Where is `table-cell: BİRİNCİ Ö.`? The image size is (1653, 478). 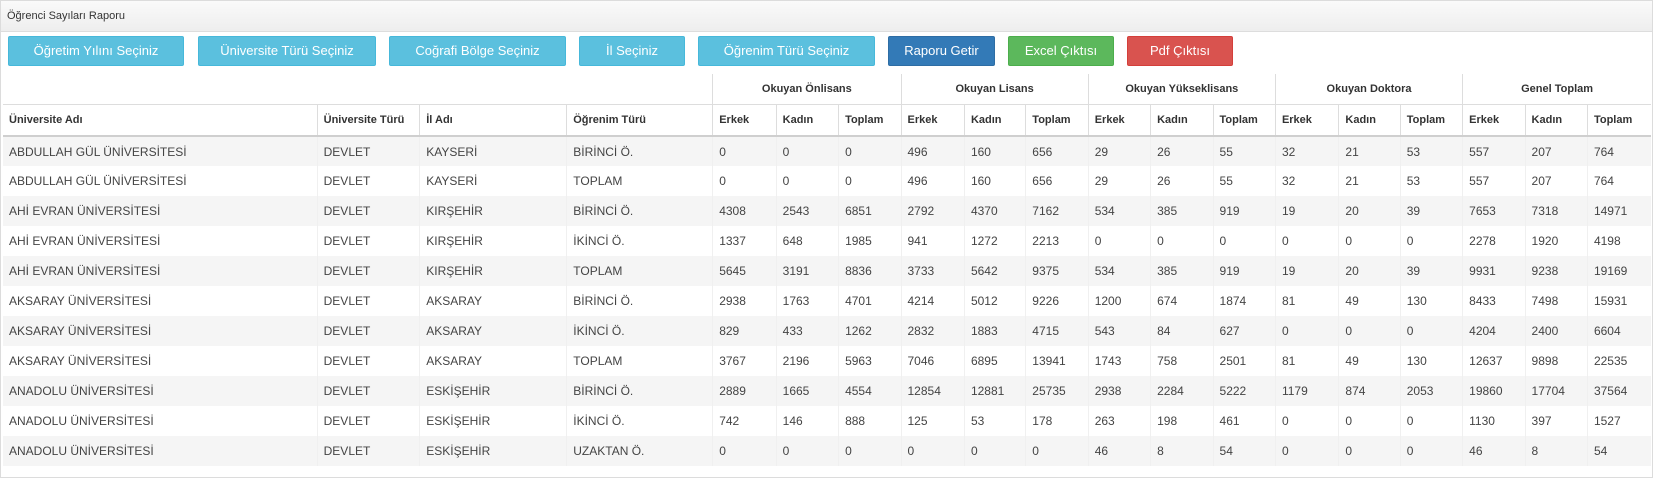 table-cell: BİRİNCİ Ö. is located at coordinates (639, 301).